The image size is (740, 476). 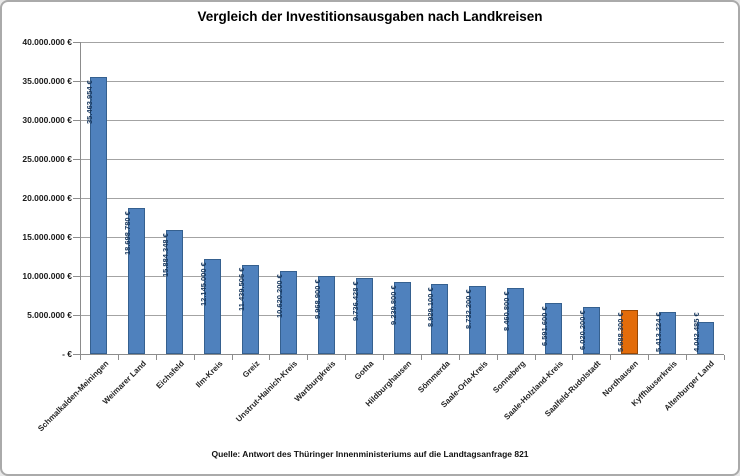 I want to click on bar-Ilm-Kreis, so click(x=213, y=306).